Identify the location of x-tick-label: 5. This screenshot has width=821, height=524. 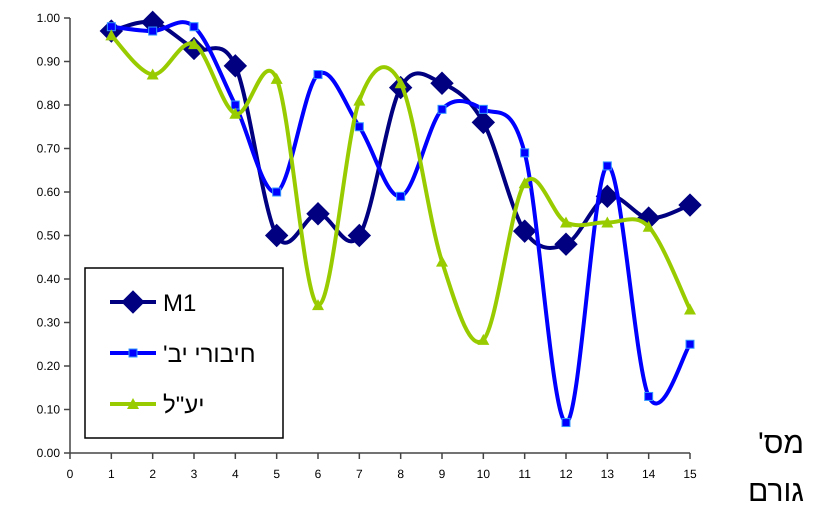
(276, 474).